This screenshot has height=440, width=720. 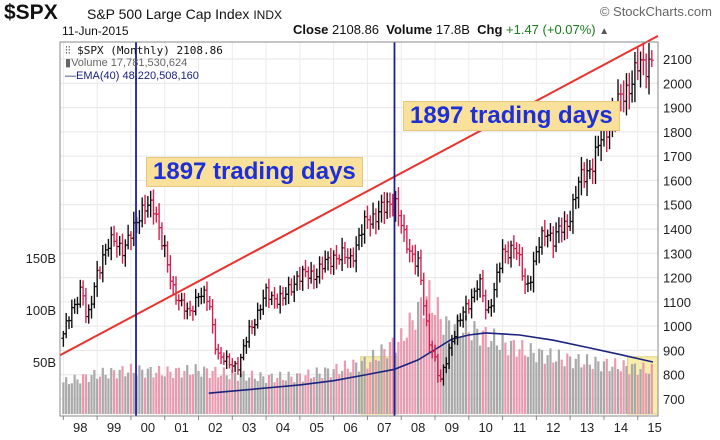 I want to click on x-tick-label: 06, so click(x=350, y=427).